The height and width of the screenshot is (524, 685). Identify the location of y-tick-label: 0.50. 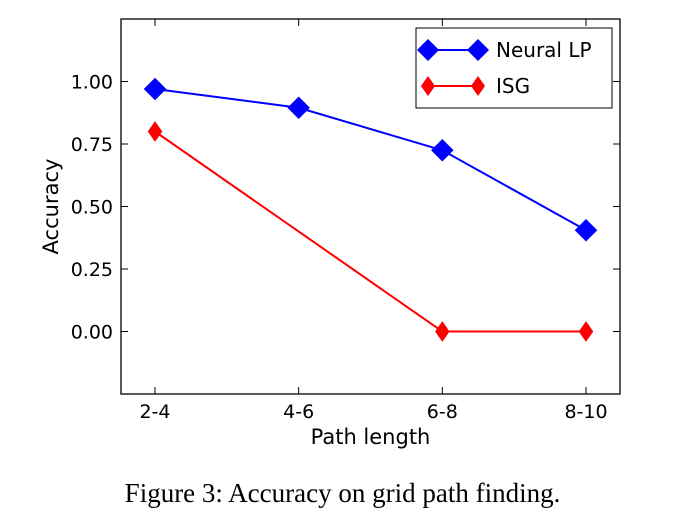
(92, 208).